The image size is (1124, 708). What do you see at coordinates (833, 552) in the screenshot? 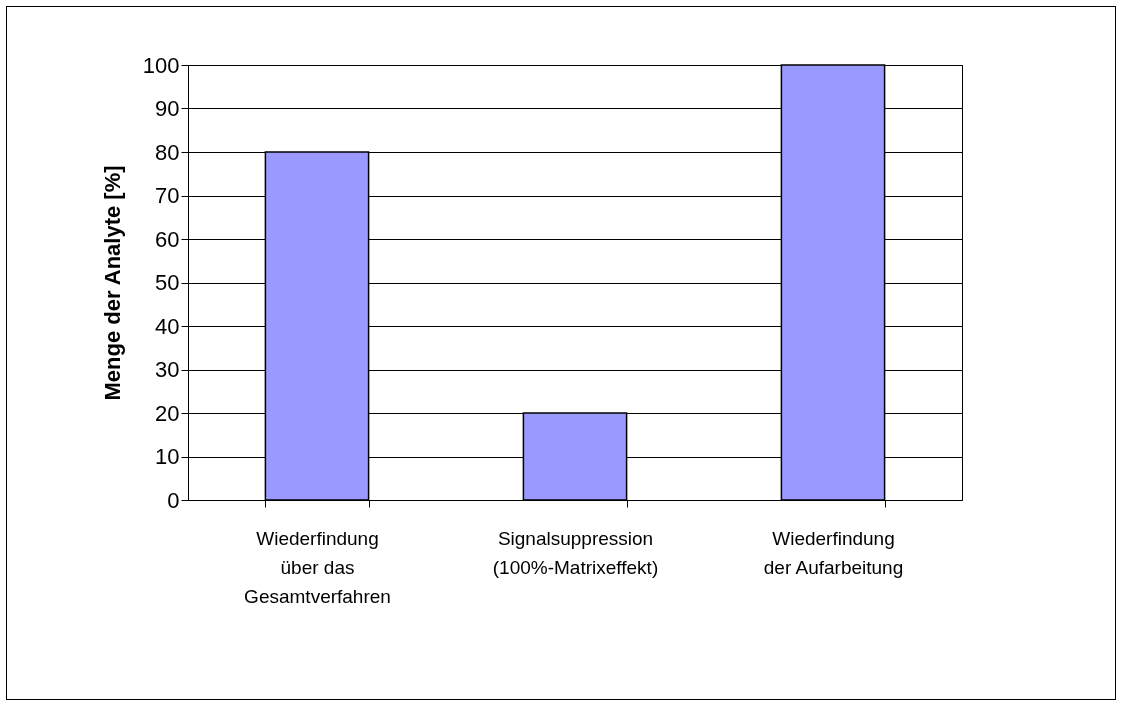
I see `x-tick-label: Wiederfindung der Aufarbeitung` at bounding box center [833, 552].